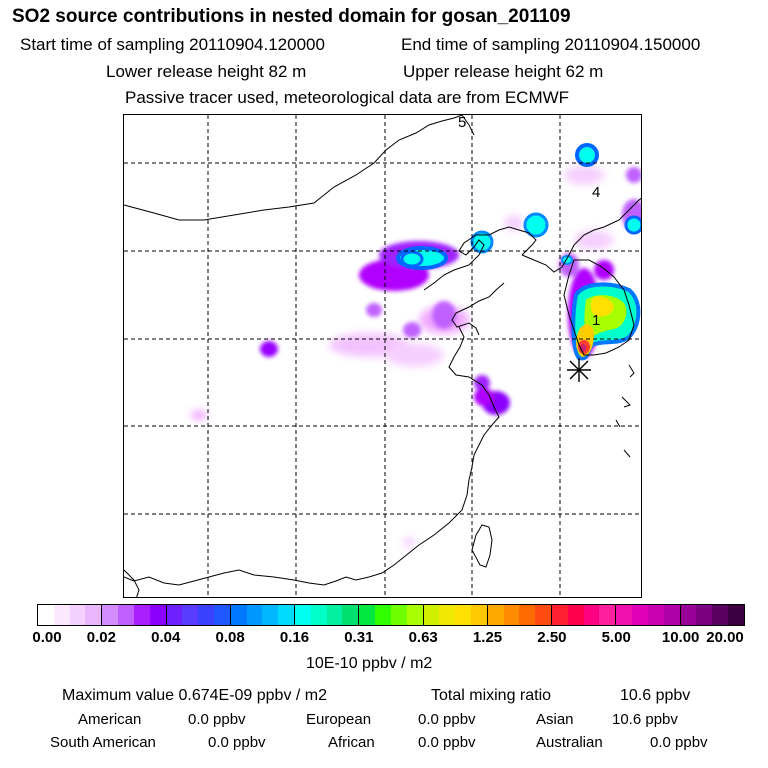 The height and width of the screenshot is (768, 768). Describe the element at coordinates (462, 123) in the screenshot. I see `region-marker-5: 5` at that location.